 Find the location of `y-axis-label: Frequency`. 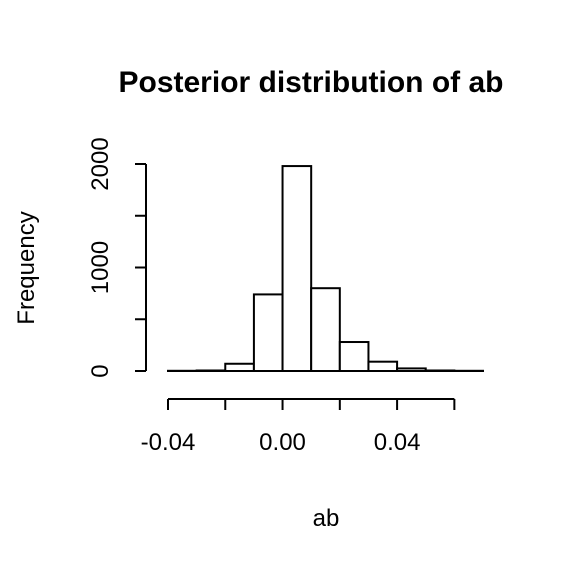

y-axis-label: Frequency is located at coordinates (26, 267).